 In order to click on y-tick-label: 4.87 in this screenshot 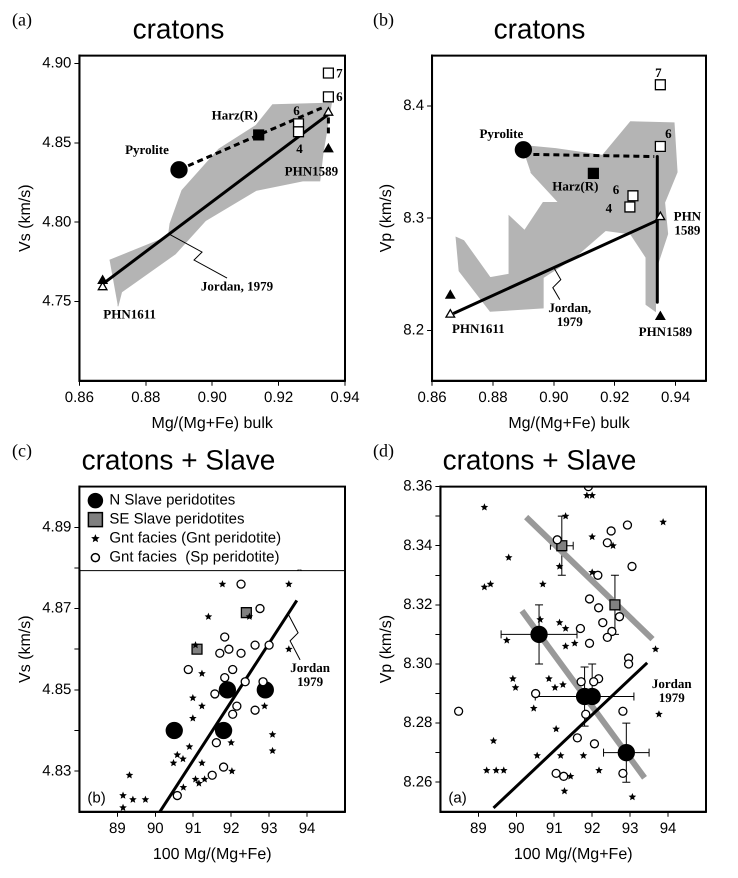, I will do `click(57, 608)`.